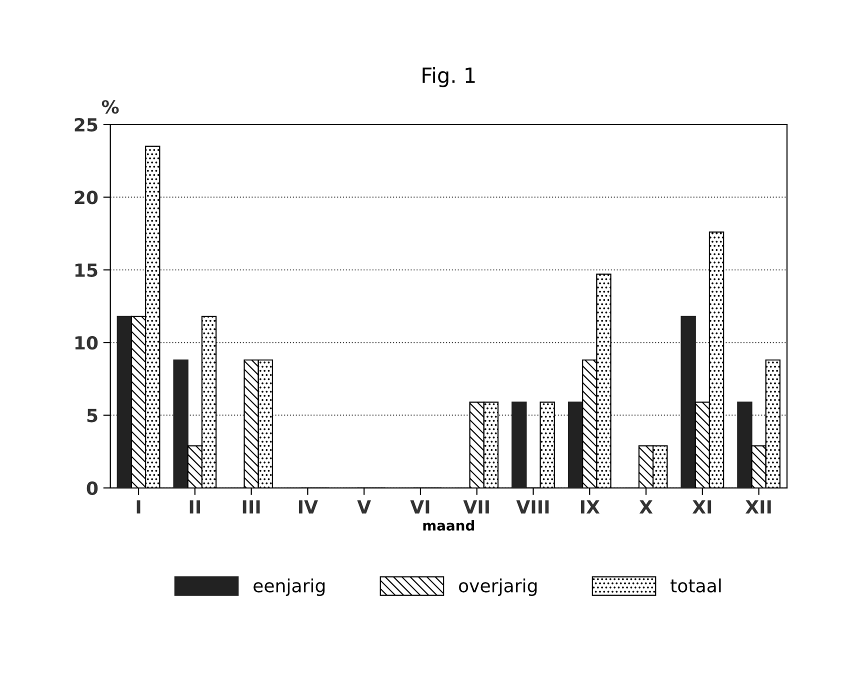 The image size is (862, 673). What do you see at coordinates (758, 507) in the screenshot?
I see `x-tick-label: XII` at bounding box center [758, 507].